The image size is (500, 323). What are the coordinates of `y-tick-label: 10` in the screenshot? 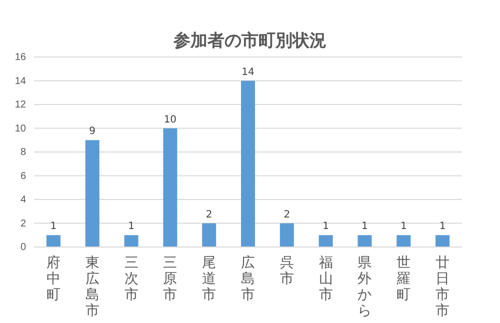 It's located at (20, 128).